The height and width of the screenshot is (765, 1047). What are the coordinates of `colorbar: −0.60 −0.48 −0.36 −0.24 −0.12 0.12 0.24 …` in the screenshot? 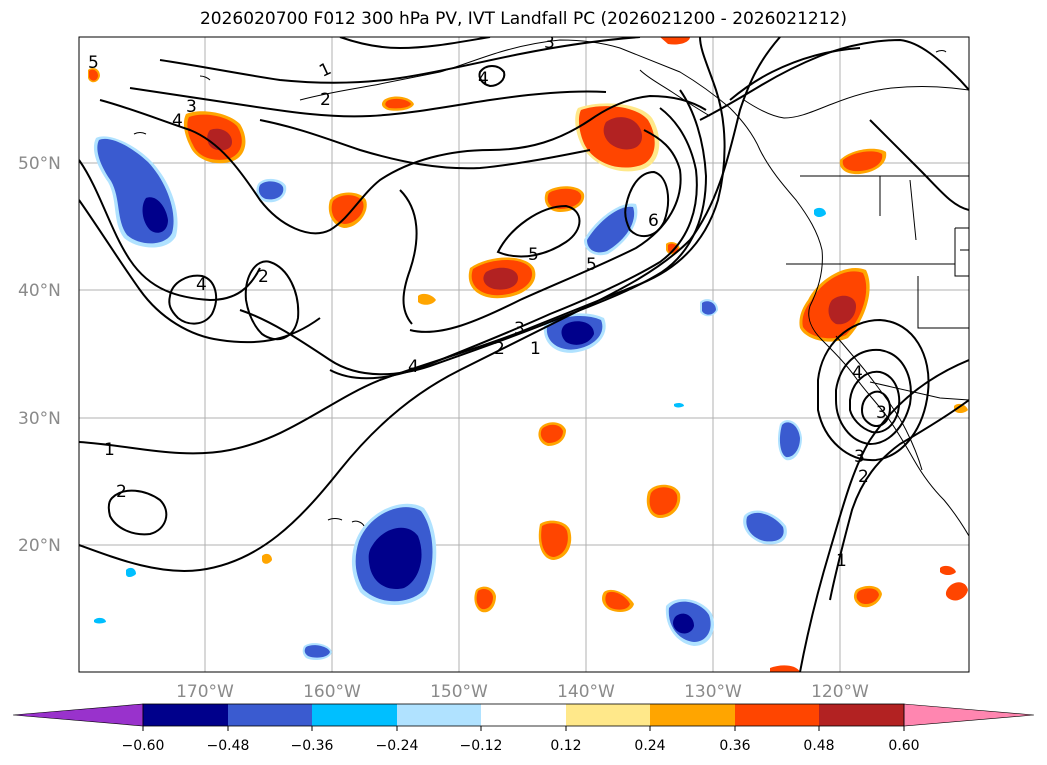 It's located at (523, 728).